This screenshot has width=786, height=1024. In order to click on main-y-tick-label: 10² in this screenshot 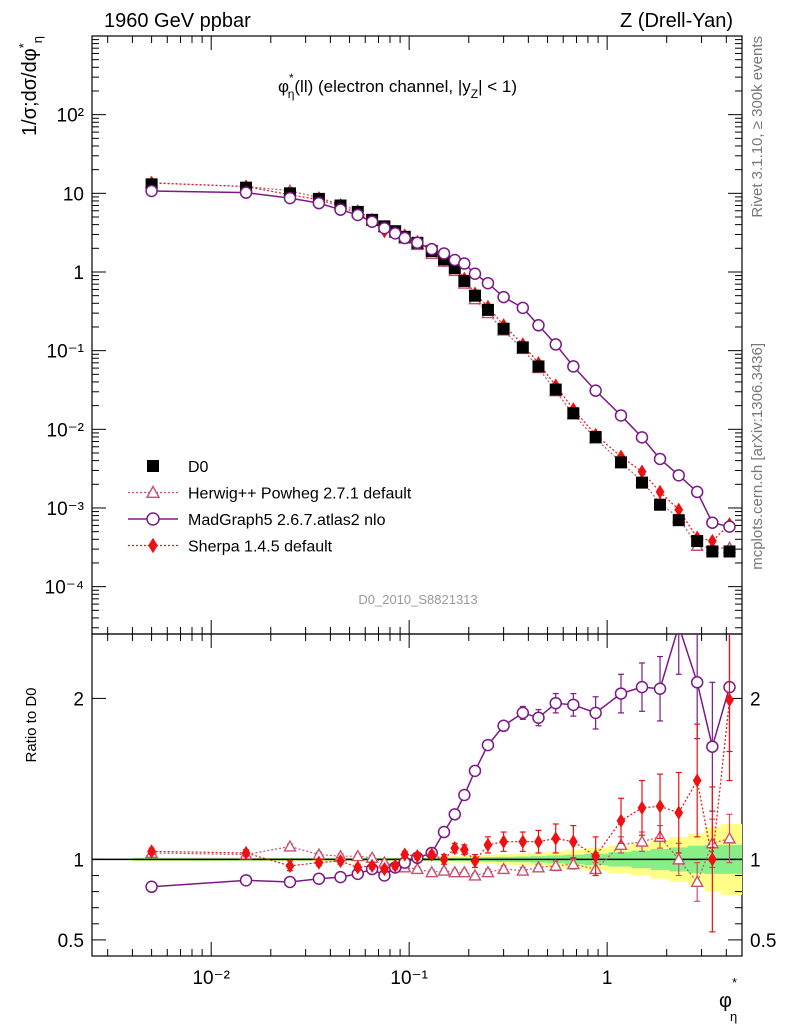, I will do `click(70, 116)`.